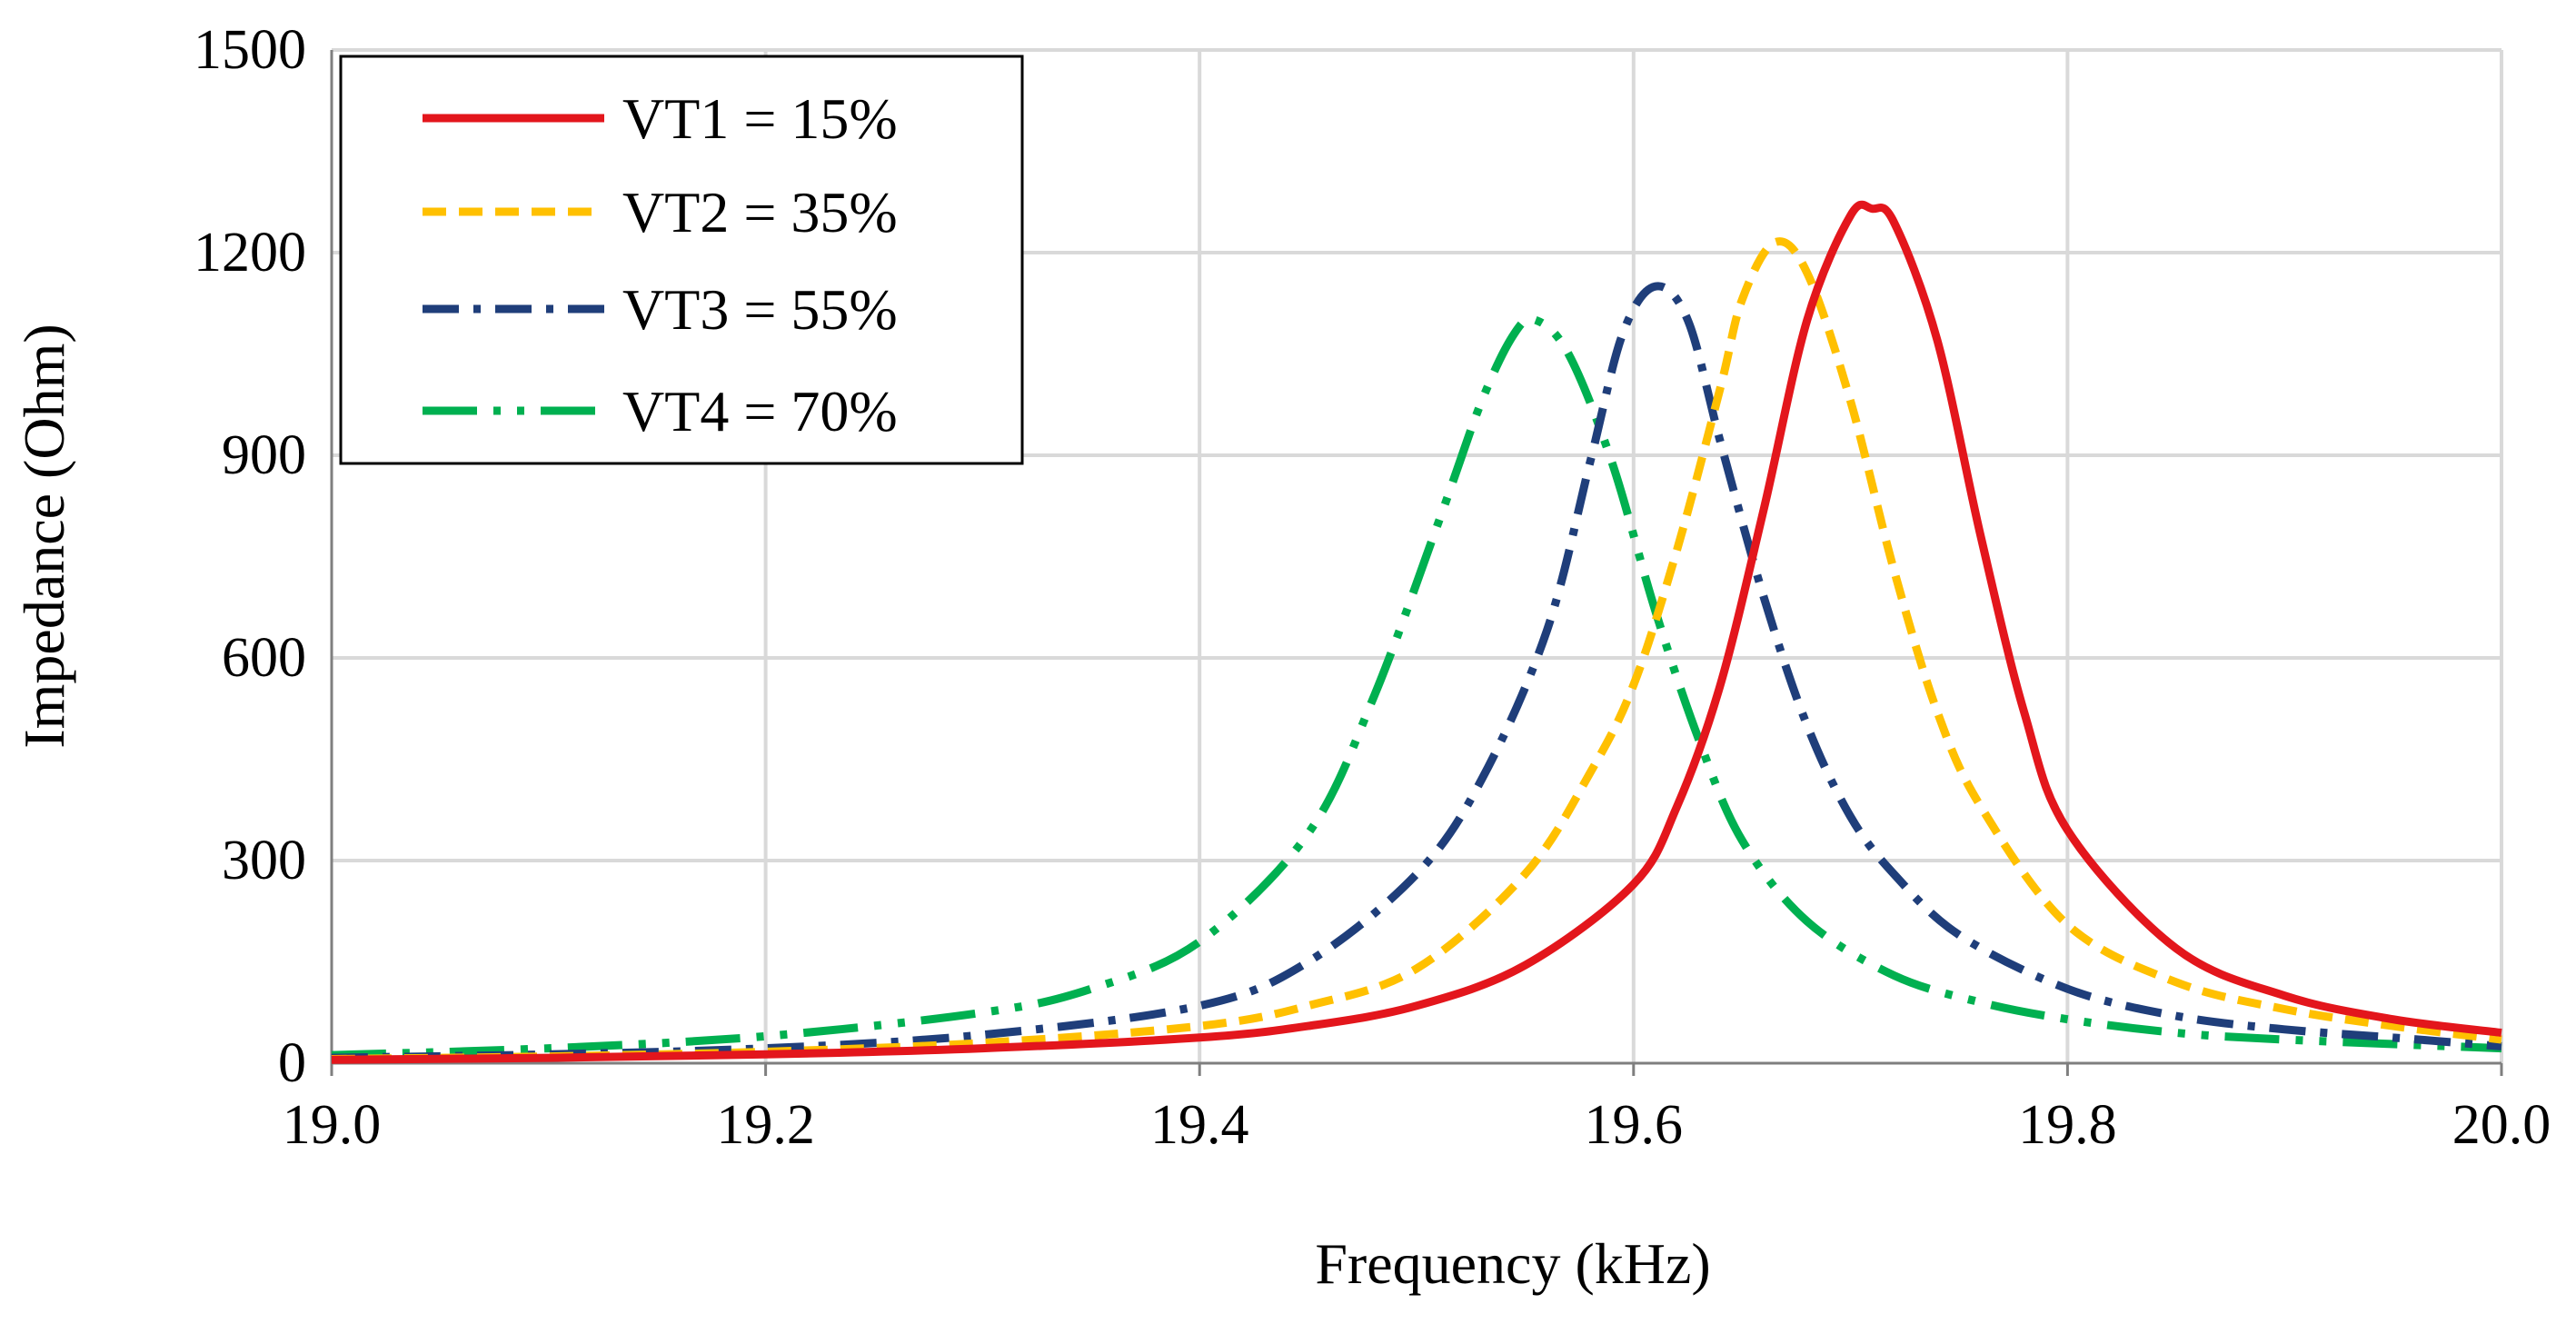 Image resolution: width=2576 pixels, height=1324 pixels. I want to click on legend-label-vt2: VT2 = 35%, so click(760, 212).